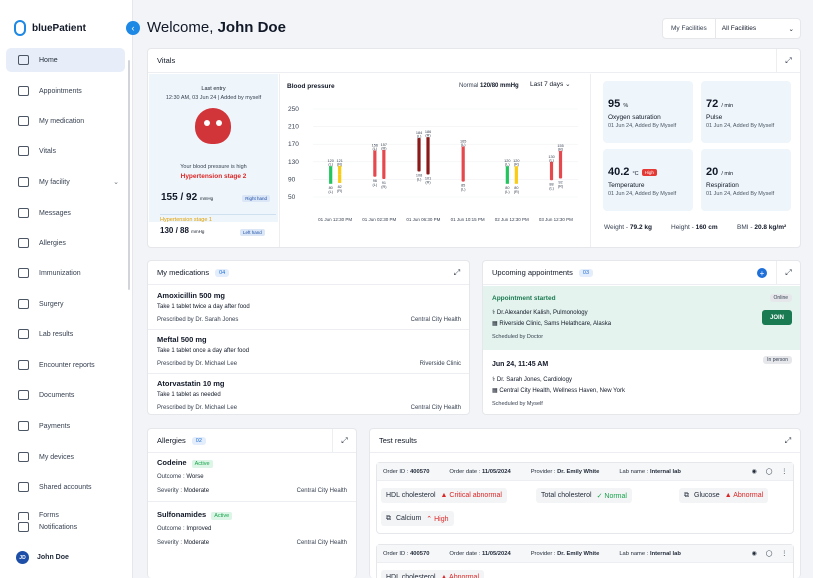 The image size is (813, 578). I want to click on app-logo: bluePatient, so click(50, 28).